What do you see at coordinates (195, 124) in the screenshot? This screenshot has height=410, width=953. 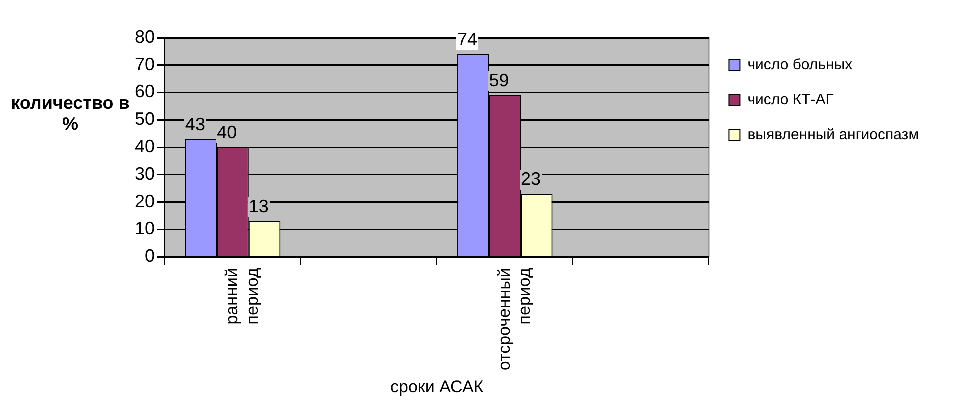 I see `data-label: 43` at bounding box center [195, 124].